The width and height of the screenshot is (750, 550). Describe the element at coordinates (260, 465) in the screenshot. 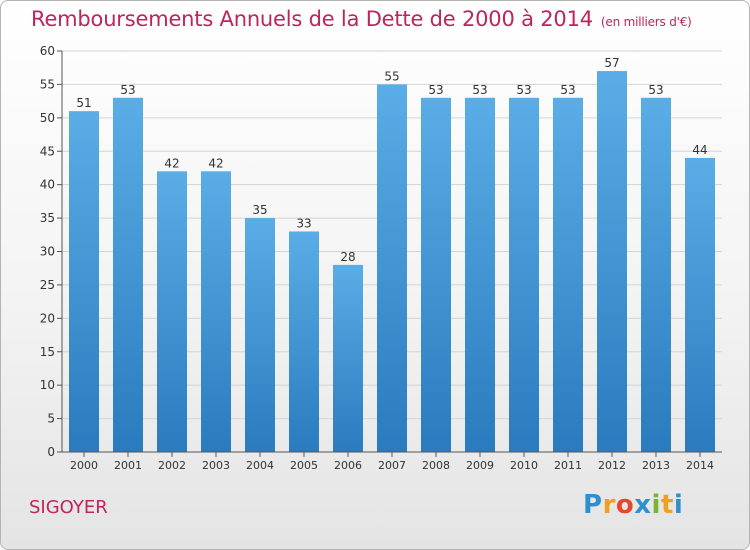

I see `x-tick-label-2004: 2004` at that location.